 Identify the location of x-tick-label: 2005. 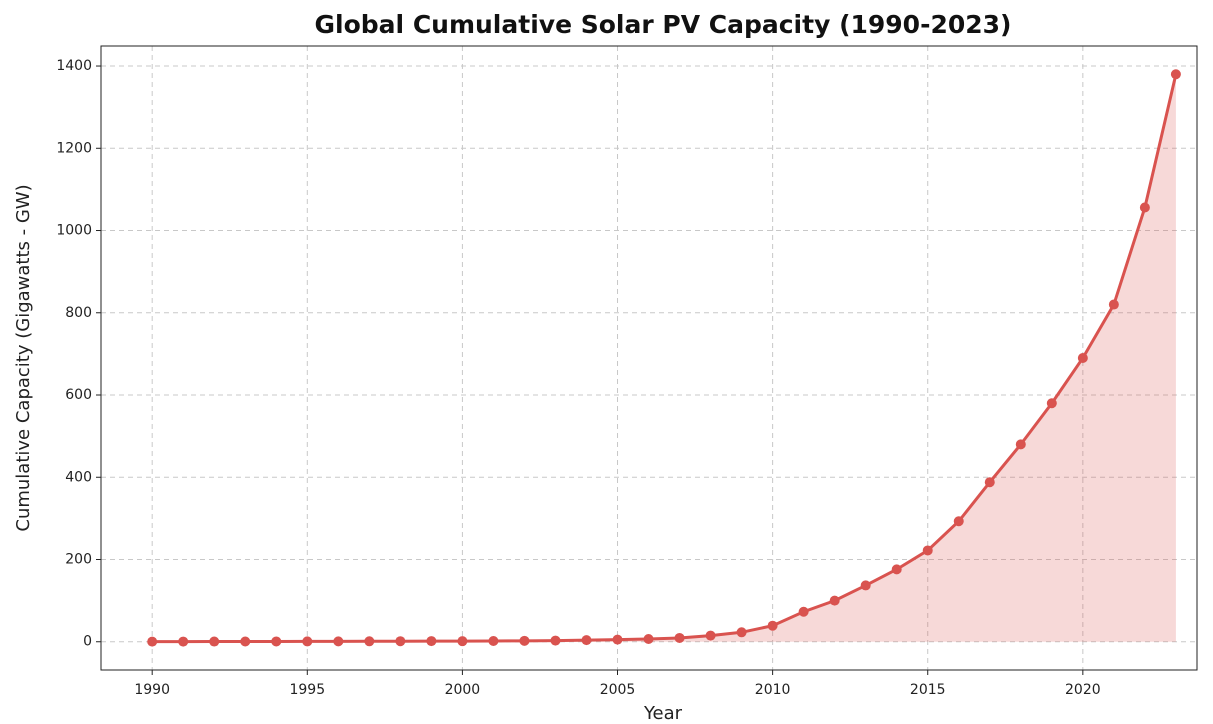
(618, 690).